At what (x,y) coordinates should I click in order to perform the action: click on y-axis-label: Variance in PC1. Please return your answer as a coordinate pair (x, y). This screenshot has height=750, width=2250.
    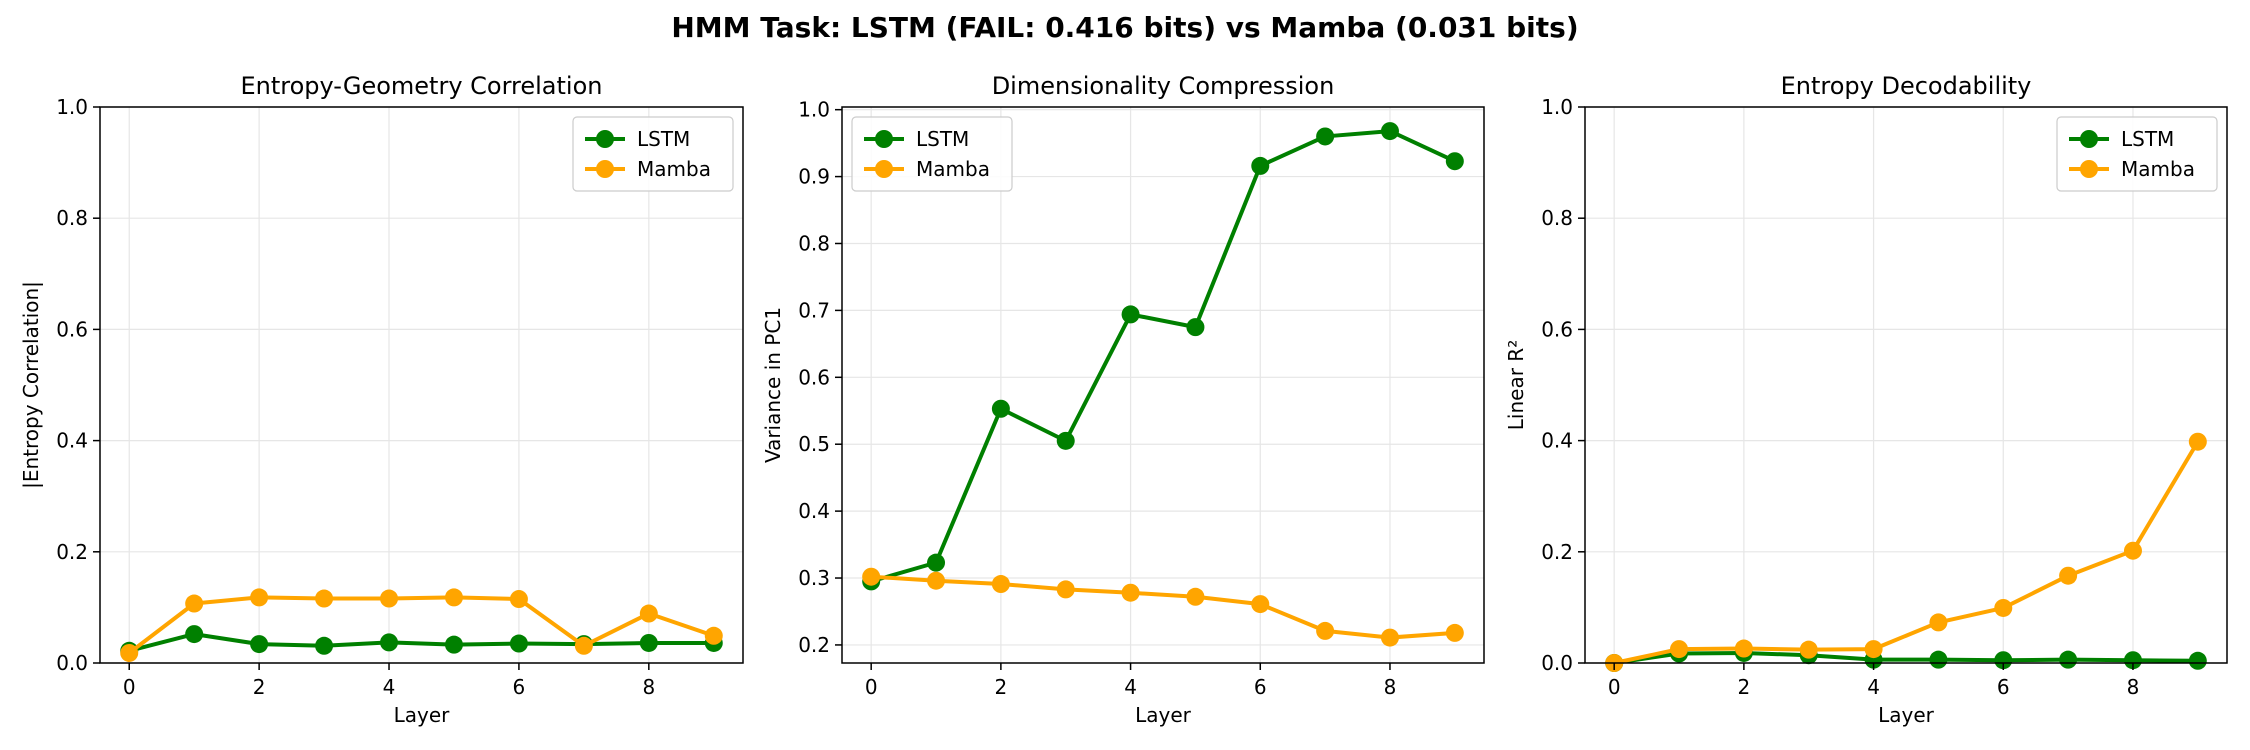
    Looking at the image, I should click on (773, 385).